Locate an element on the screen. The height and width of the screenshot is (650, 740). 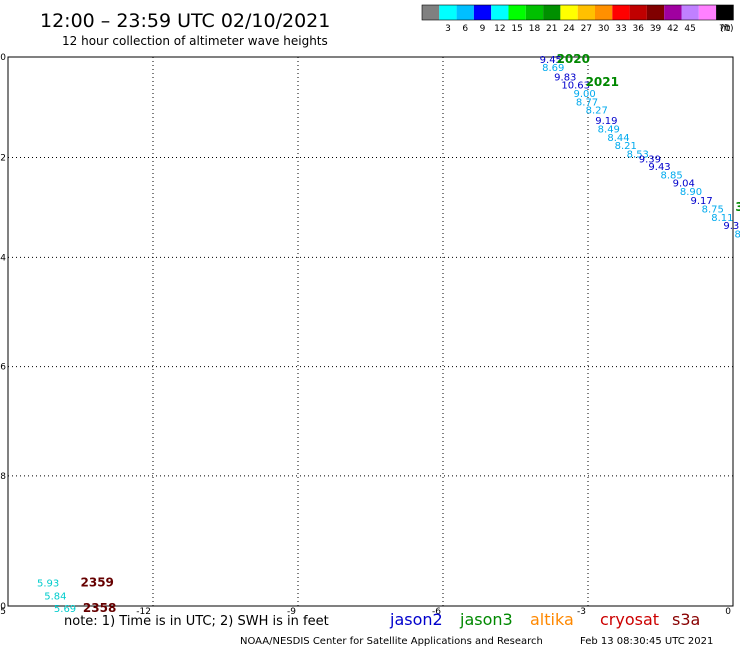
wave-height-label: 8.85 is located at coordinates (672, 175).